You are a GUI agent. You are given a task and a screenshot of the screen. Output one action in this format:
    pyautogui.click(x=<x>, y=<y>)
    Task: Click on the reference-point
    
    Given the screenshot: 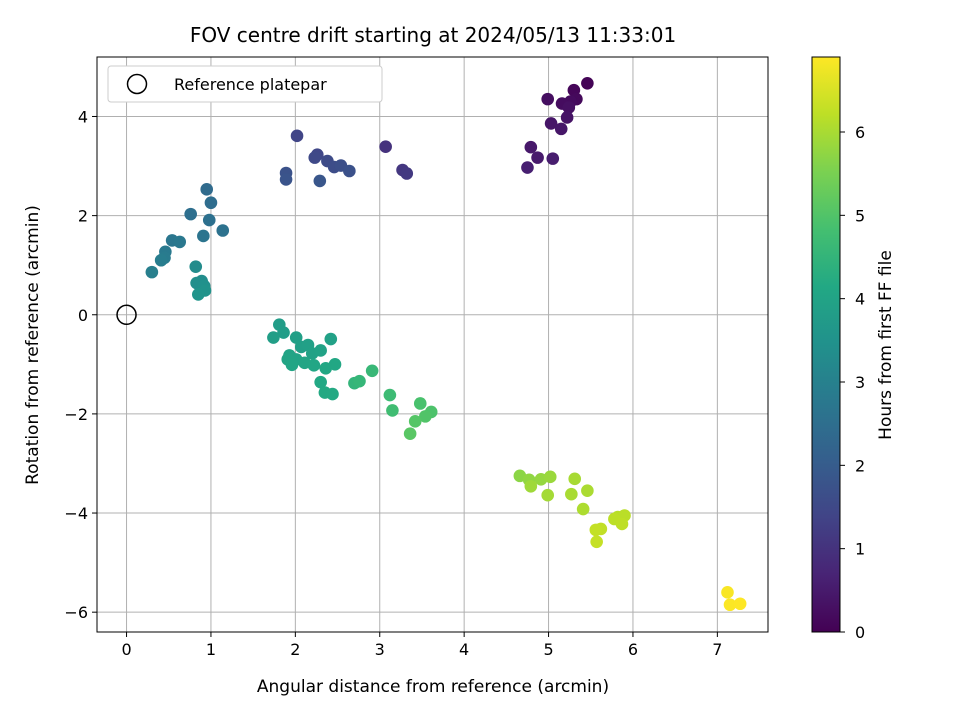 What is the action you would take?
    pyautogui.click(x=126, y=315)
    